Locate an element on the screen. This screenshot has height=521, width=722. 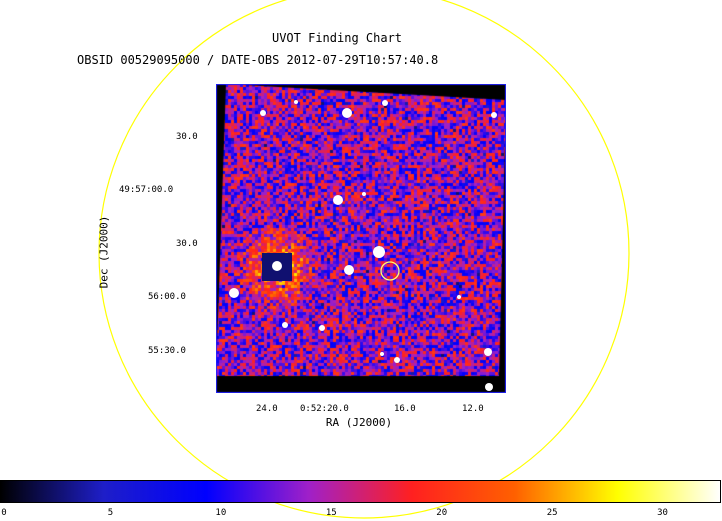
colorbar-tick-label: 15 is located at coordinates (331, 513).